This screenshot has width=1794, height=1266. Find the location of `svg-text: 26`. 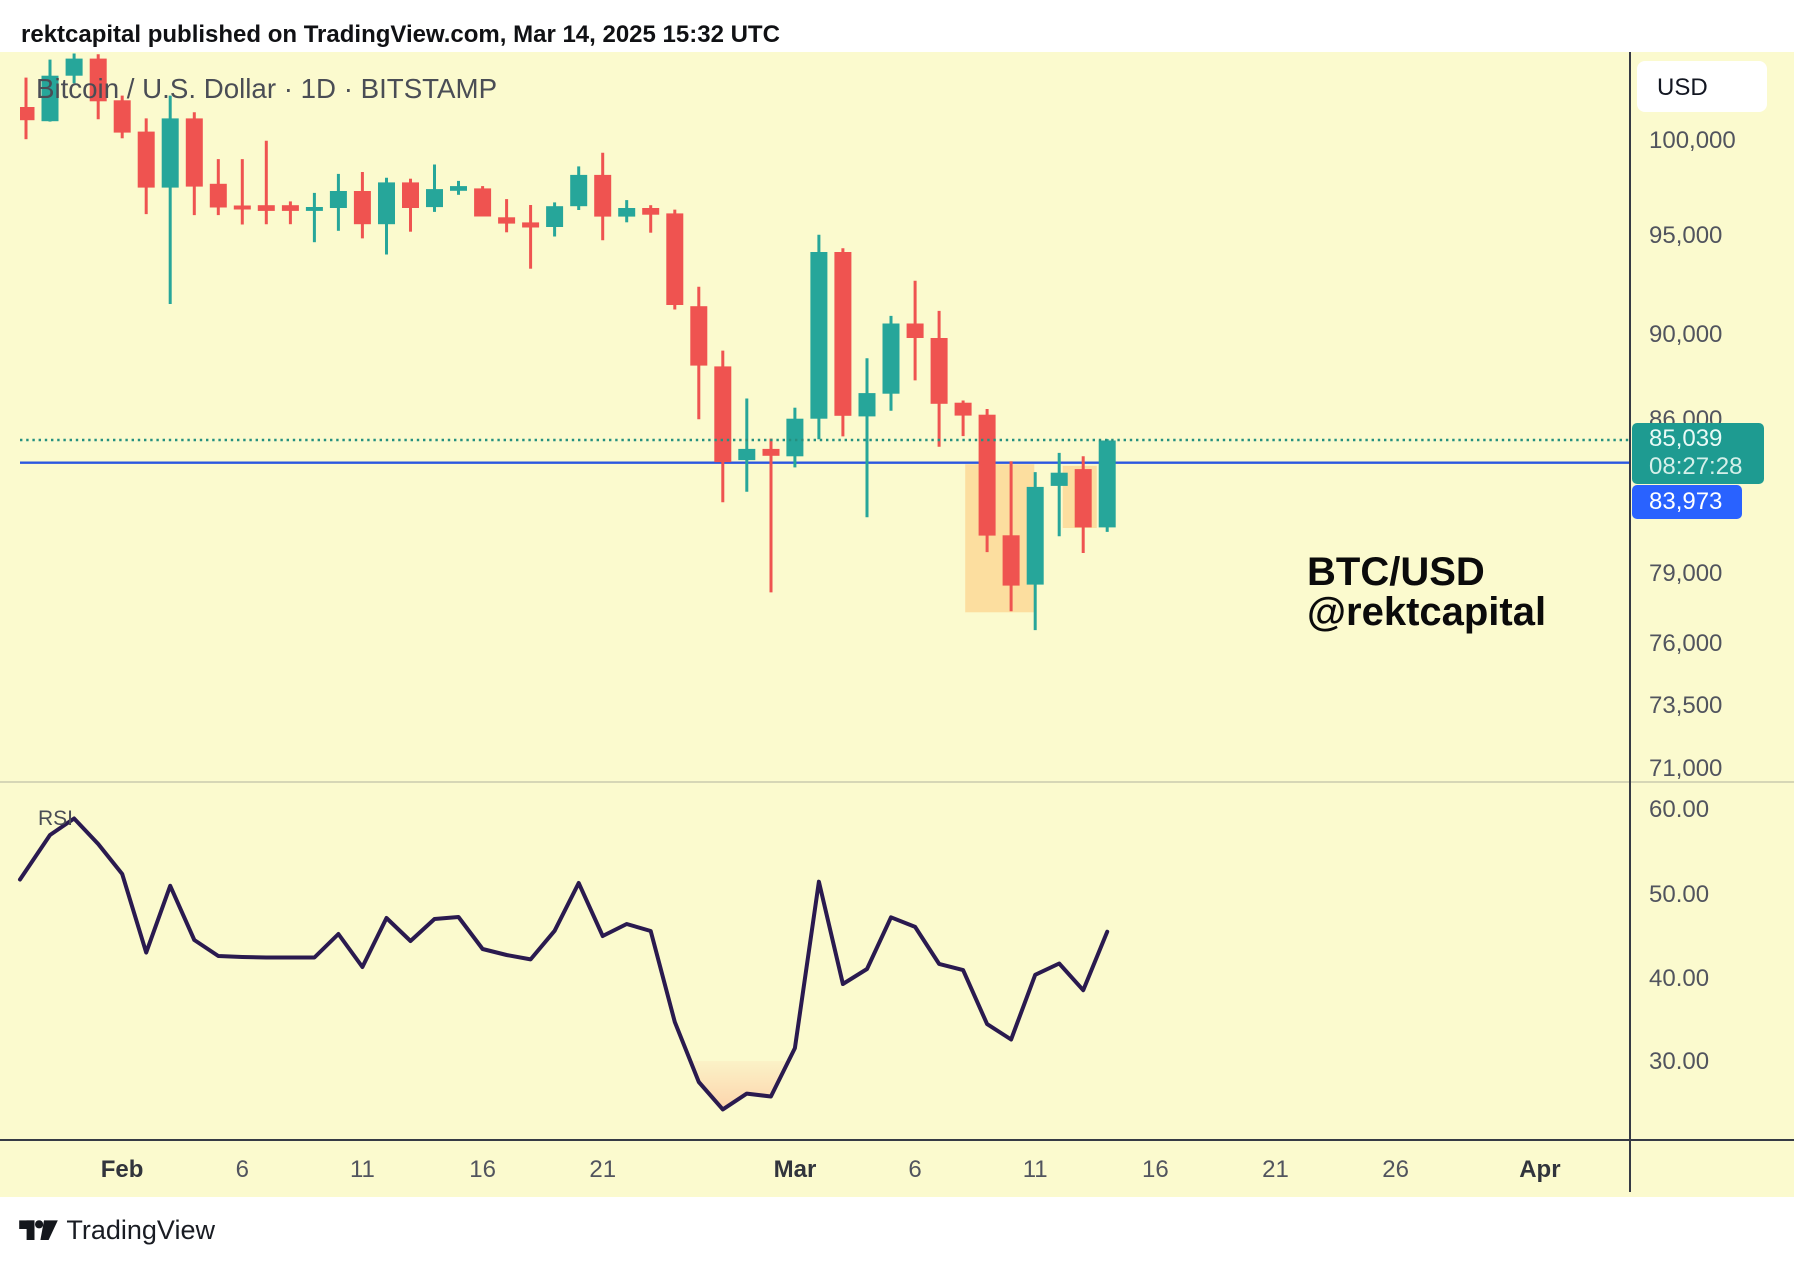

svg-text: 26 is located at coordinates (1395, 1169).